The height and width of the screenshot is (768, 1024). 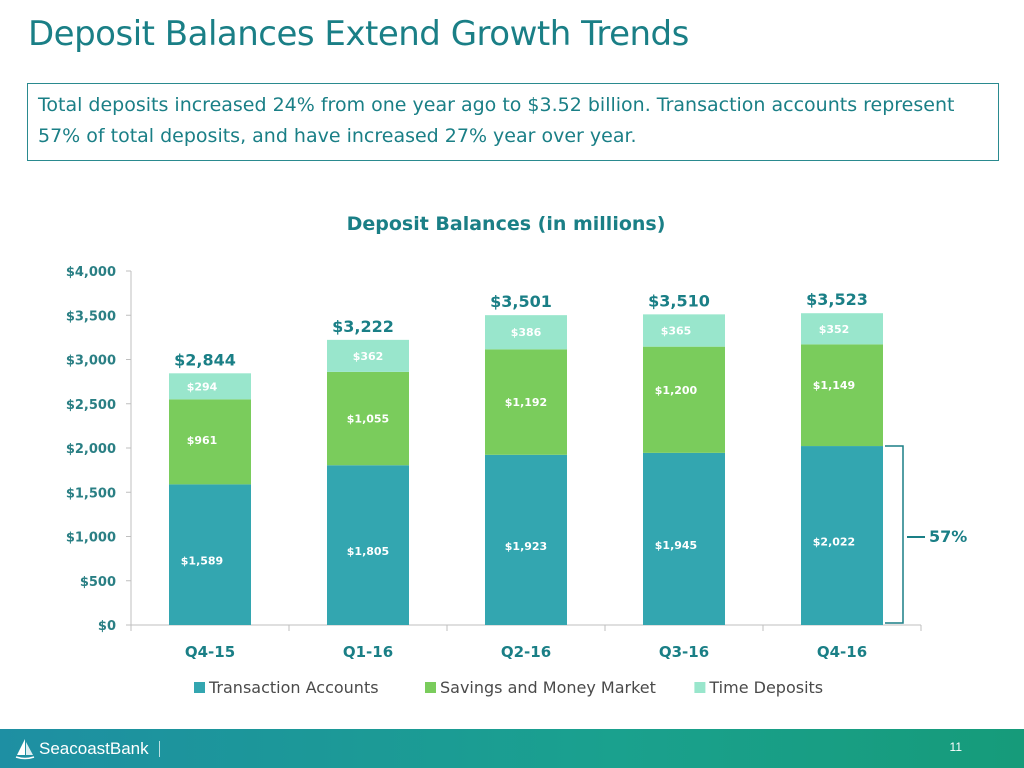 What do you see at coordinates (765, 687) in the screenshot?
I see `legend-label: Time Deposits` at bounding box center [765, 687].